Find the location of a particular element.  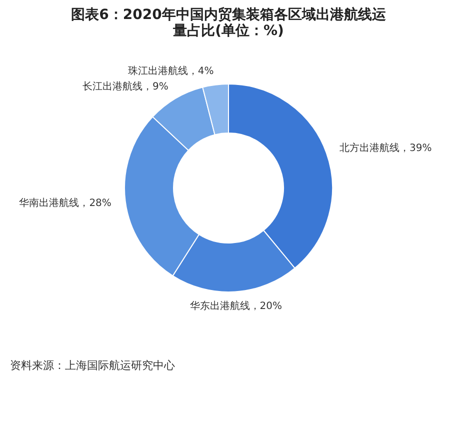

slice-label: 华东出港航线，20% is located at coordinates (236, 306).